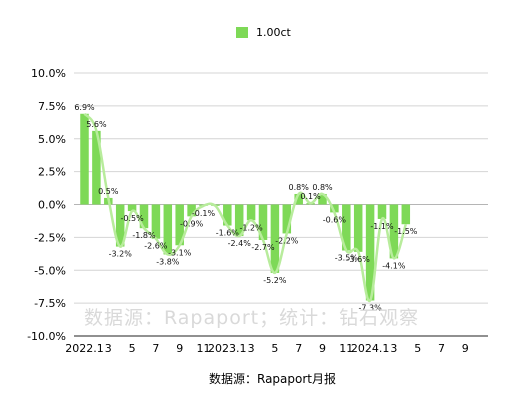 This screenshot has height=407, width=531. What do you see at coordinates (287, 240) in the screenshot?
I see `data-label: -2.2%` at bounding box center [287, 240].